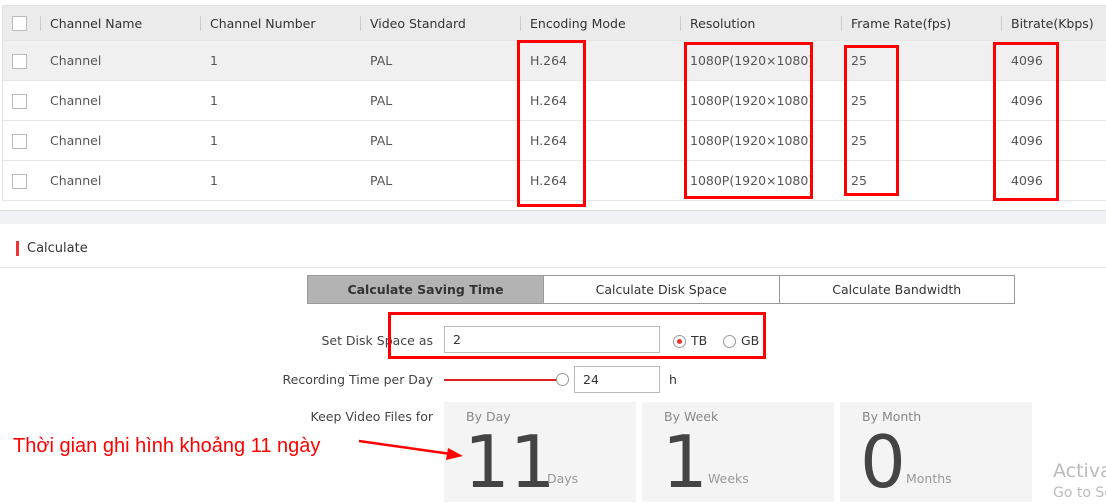 The width and height of the screenshot is (1106, 504). What do you see at coordinates (551, 123) in the screenshot?
I see `highlight-encoding` at bounding box center [551, 123].